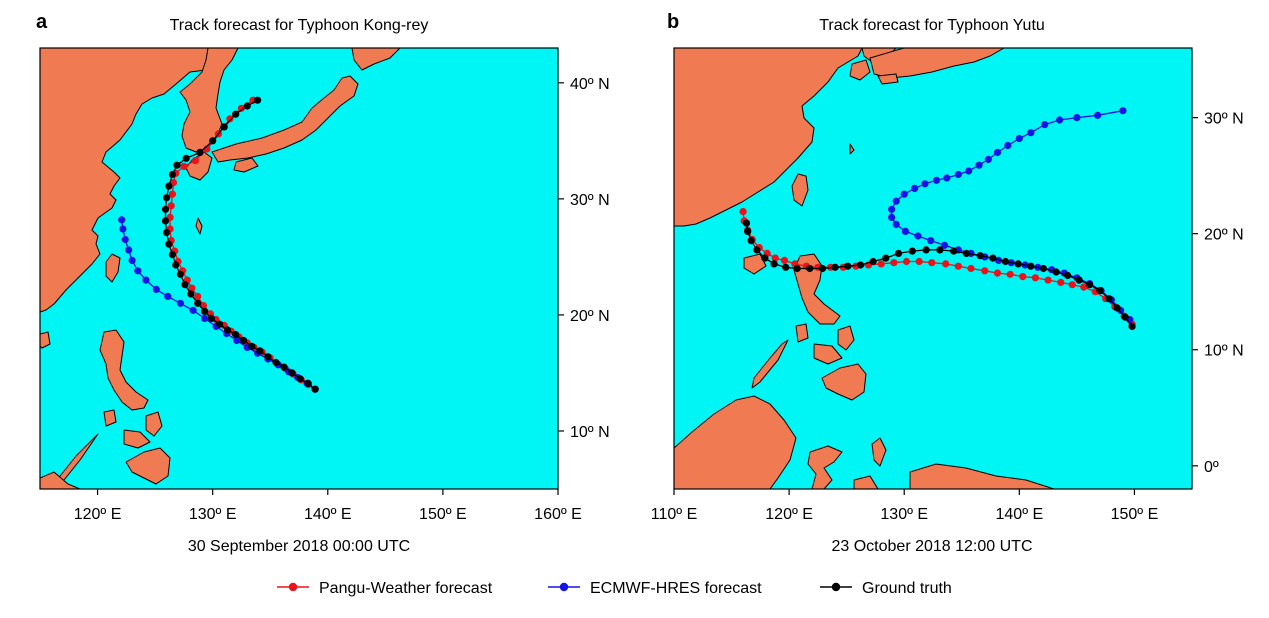 The image size is (1269, 618). What do you see at coordinates (558, 514) in the screenshot?
I see `x-tick-label: 160º E` at bounding box center [558, 514].